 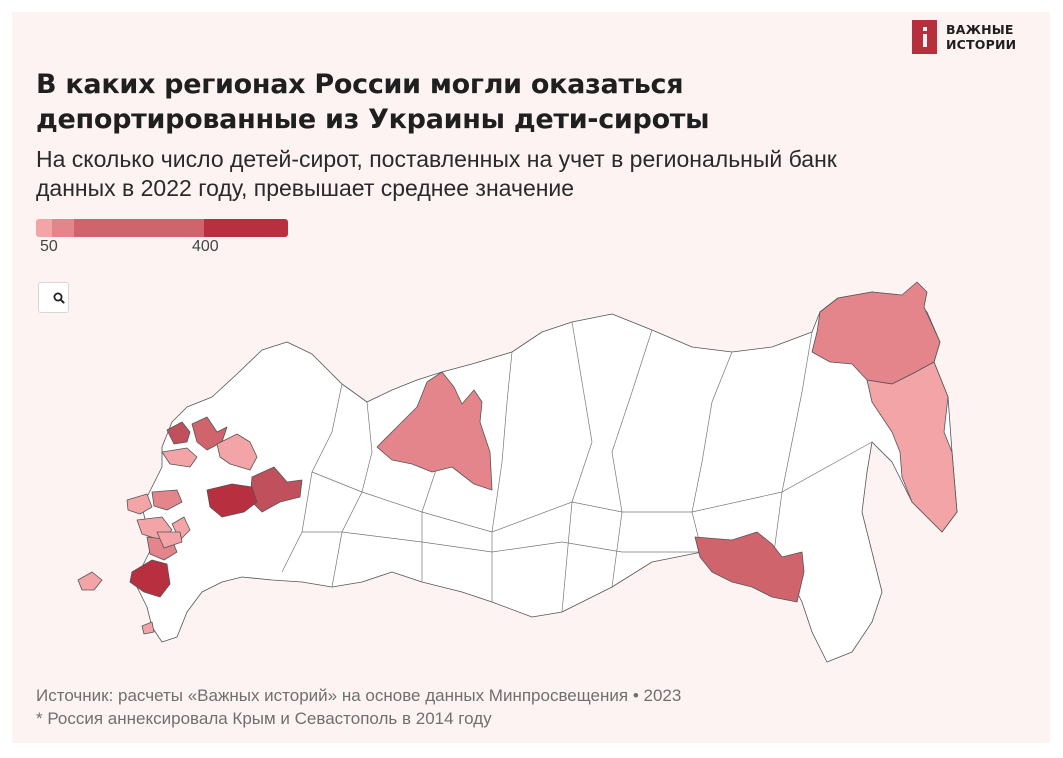 What do you see at coordinates (139, 504) in the screenshot?
I see `region-bryansk` at bounding box center [139, 504].